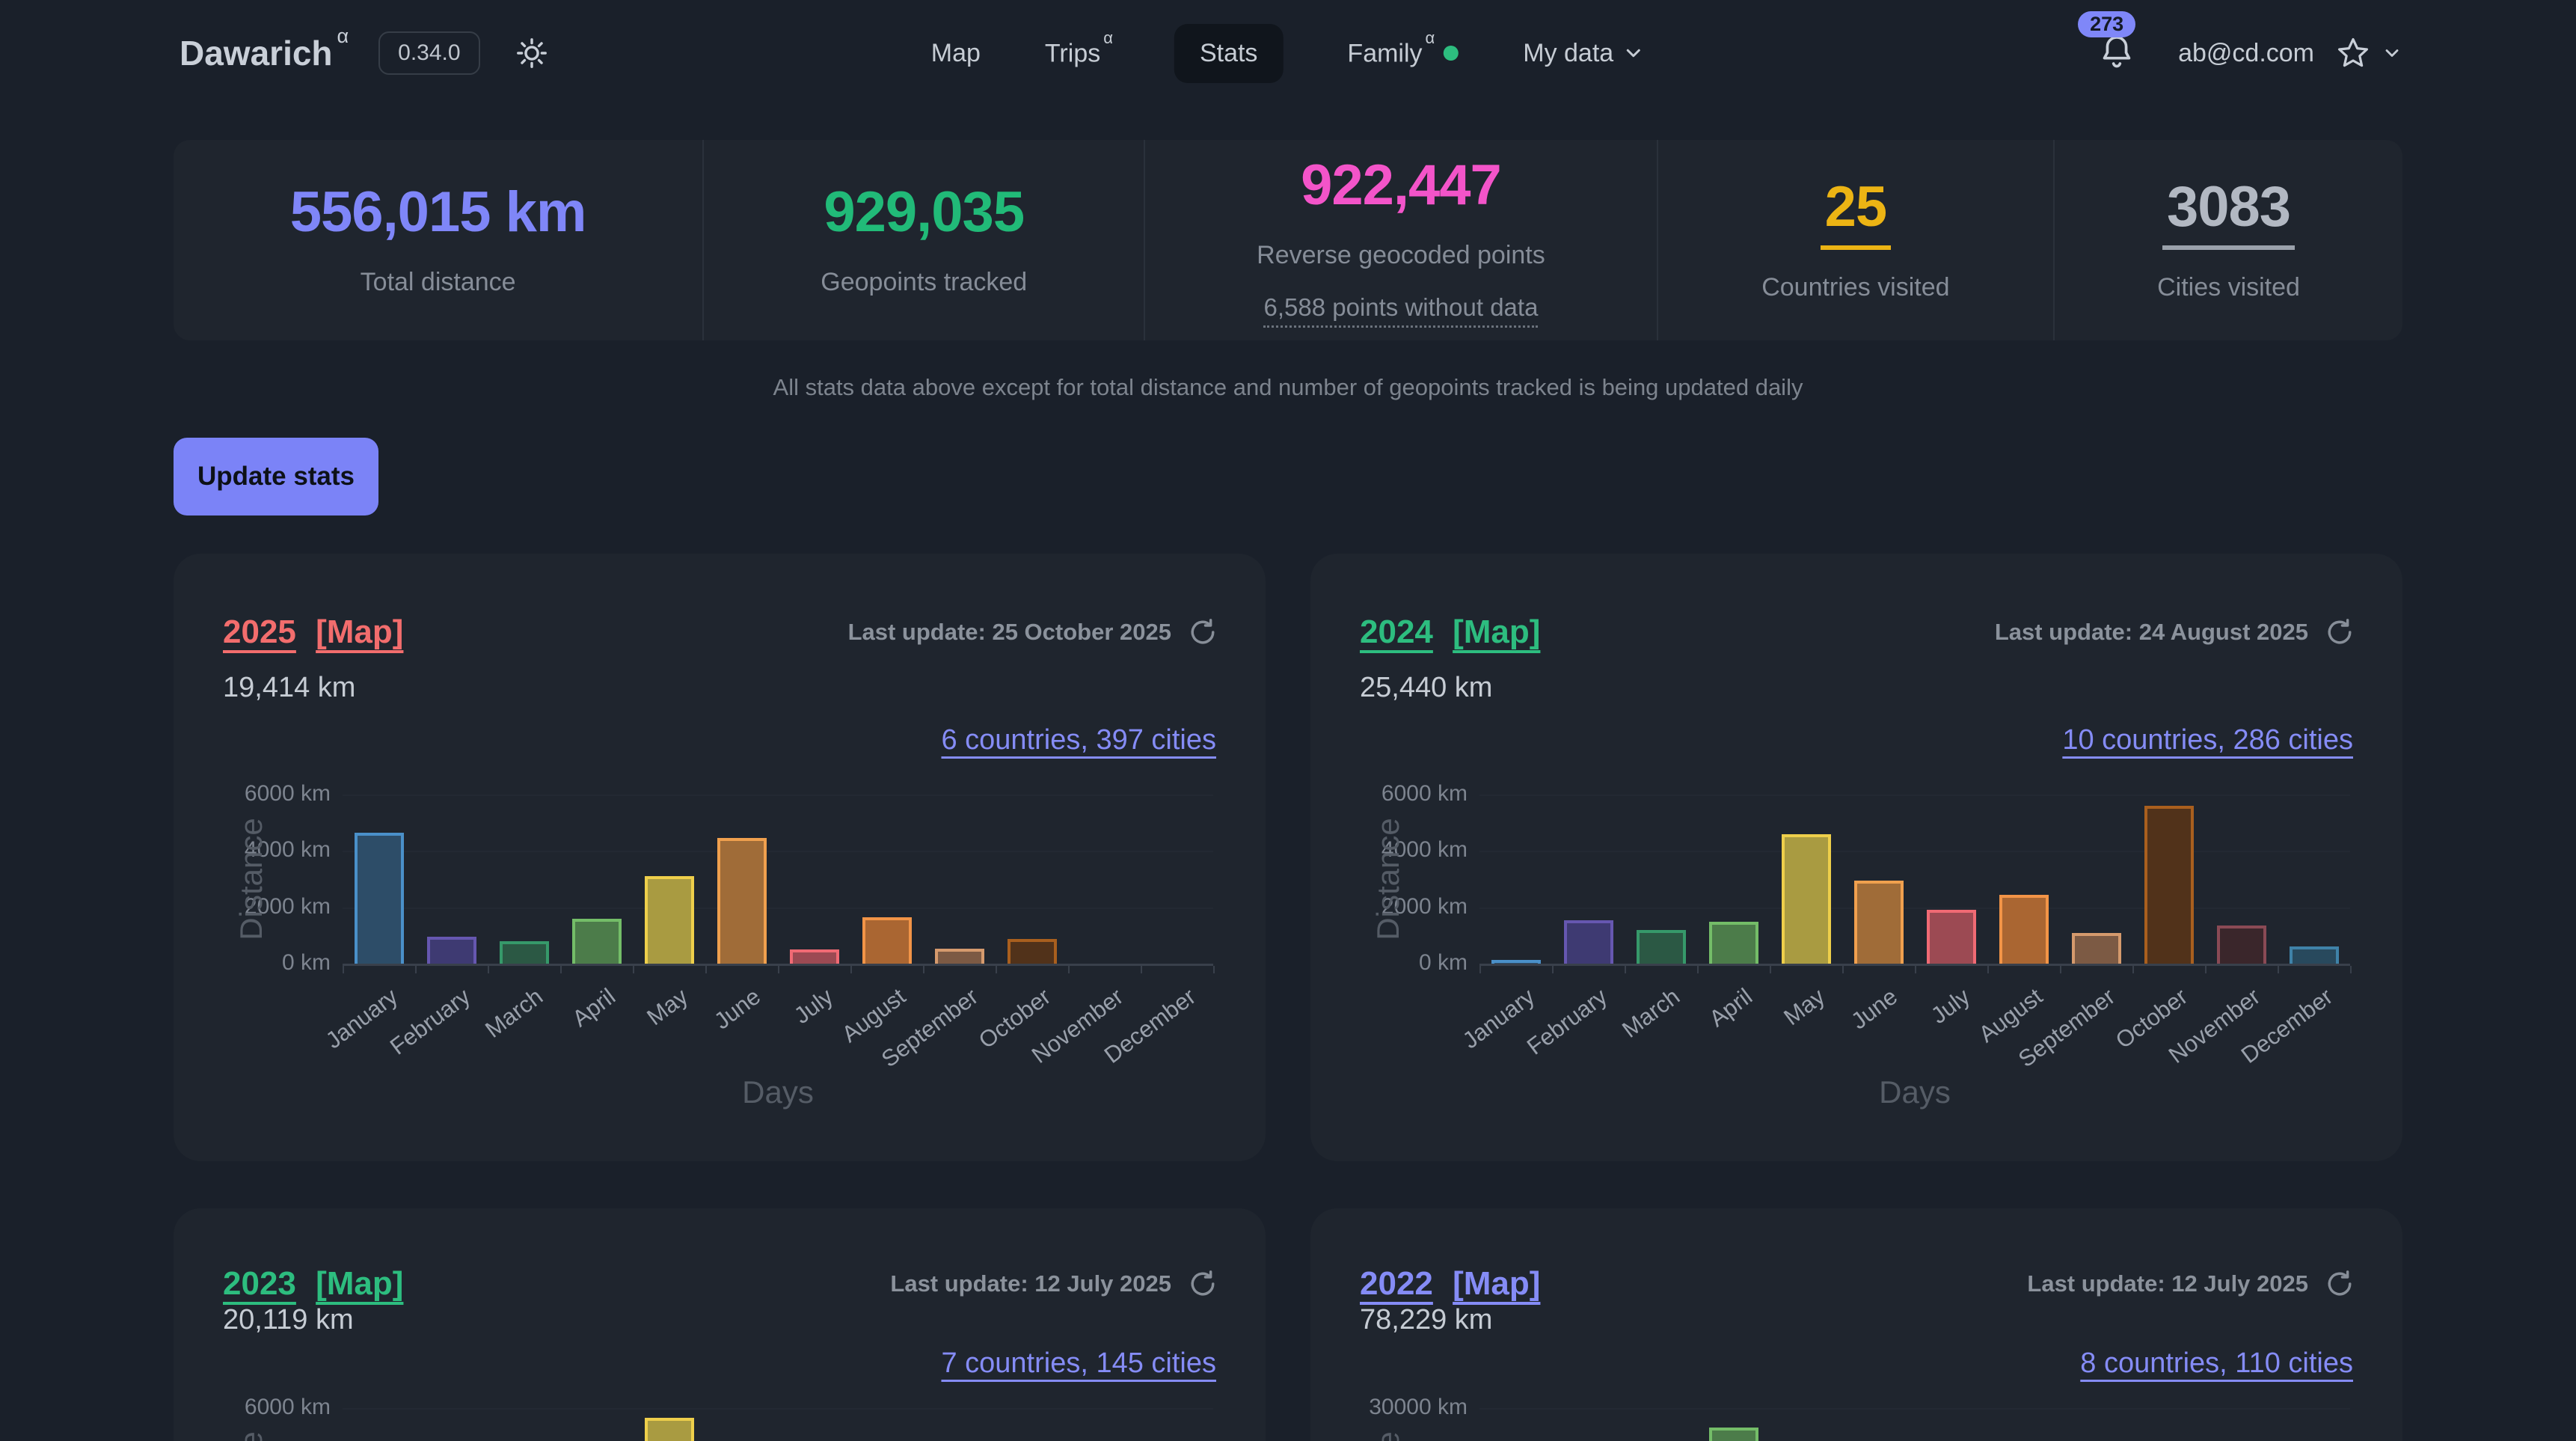 This screenshot has height=1441, width=2576. I want to click on countries-cities-link: 7 countries, 145 cities, so click(1078, 1363).